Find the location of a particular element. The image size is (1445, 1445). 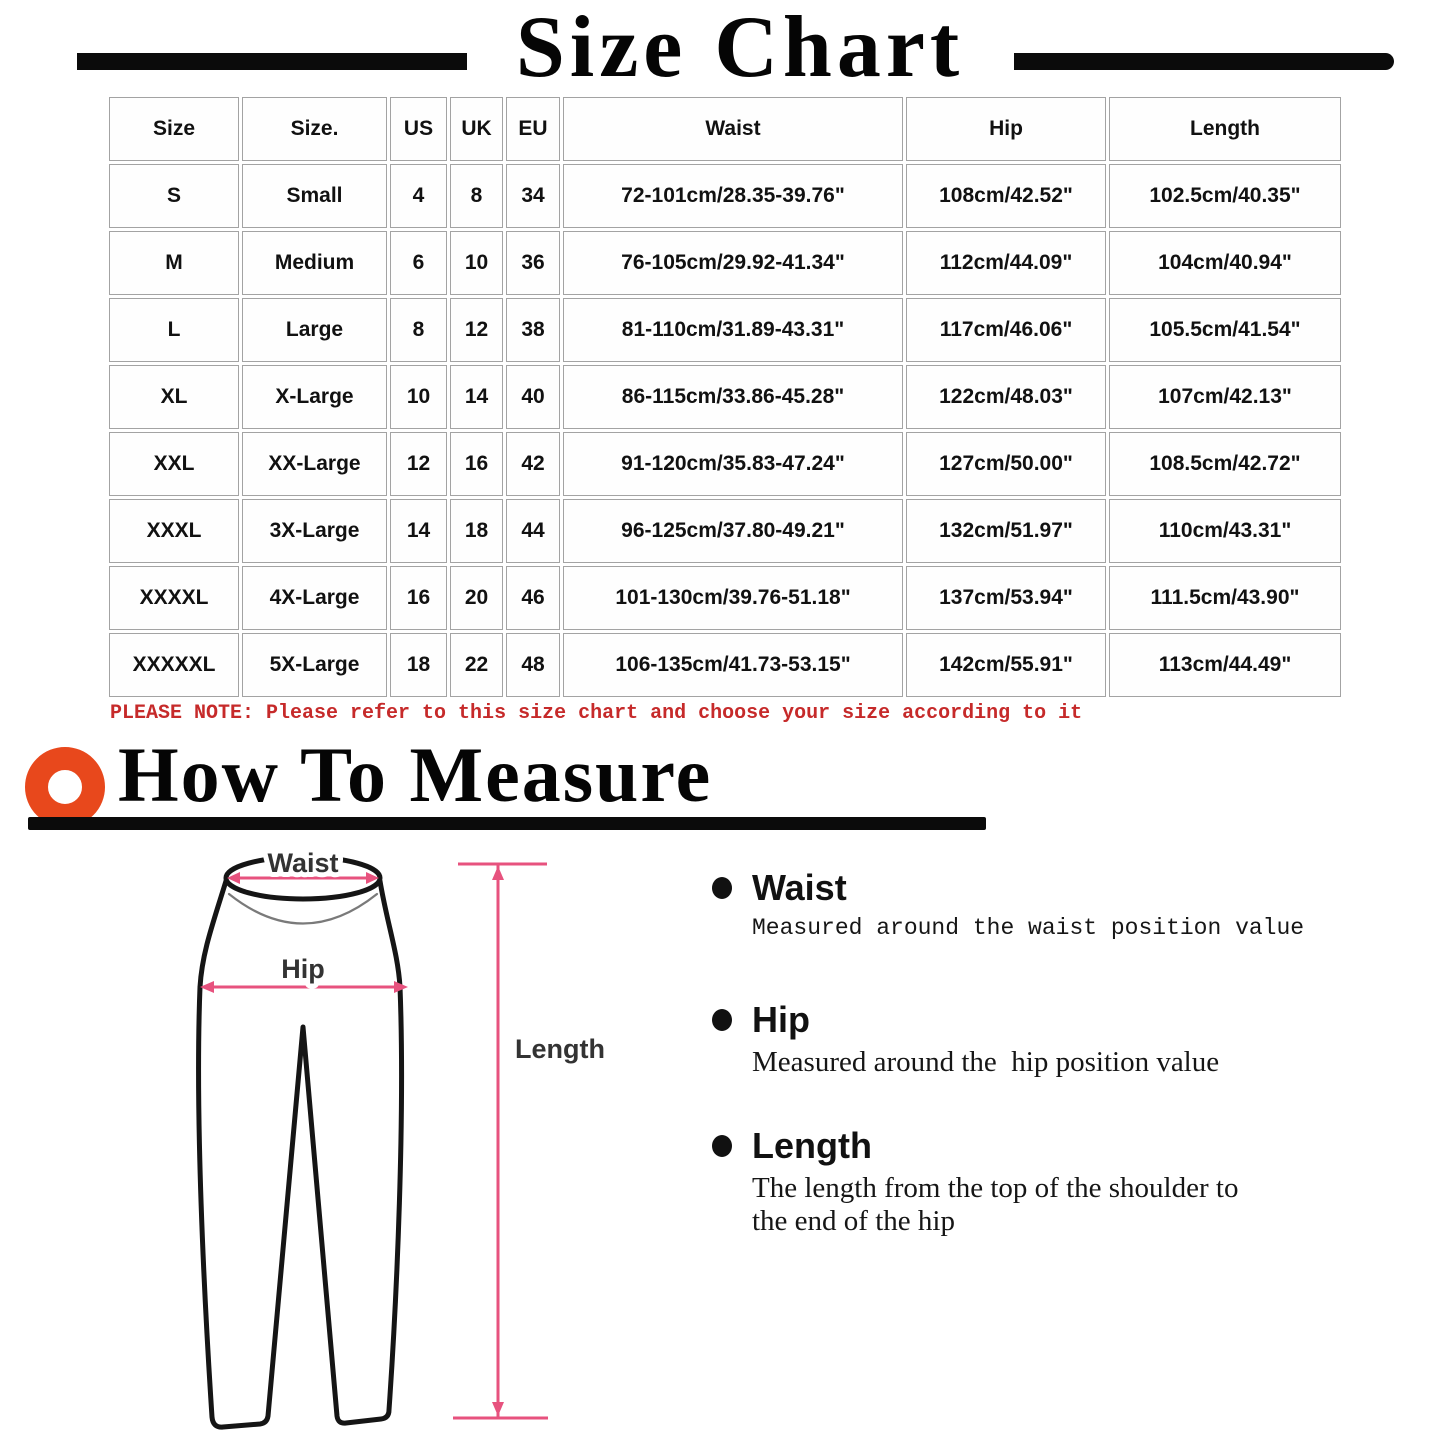

table-cell: 108cm/42.52" is located at coordinates (1006, 196).